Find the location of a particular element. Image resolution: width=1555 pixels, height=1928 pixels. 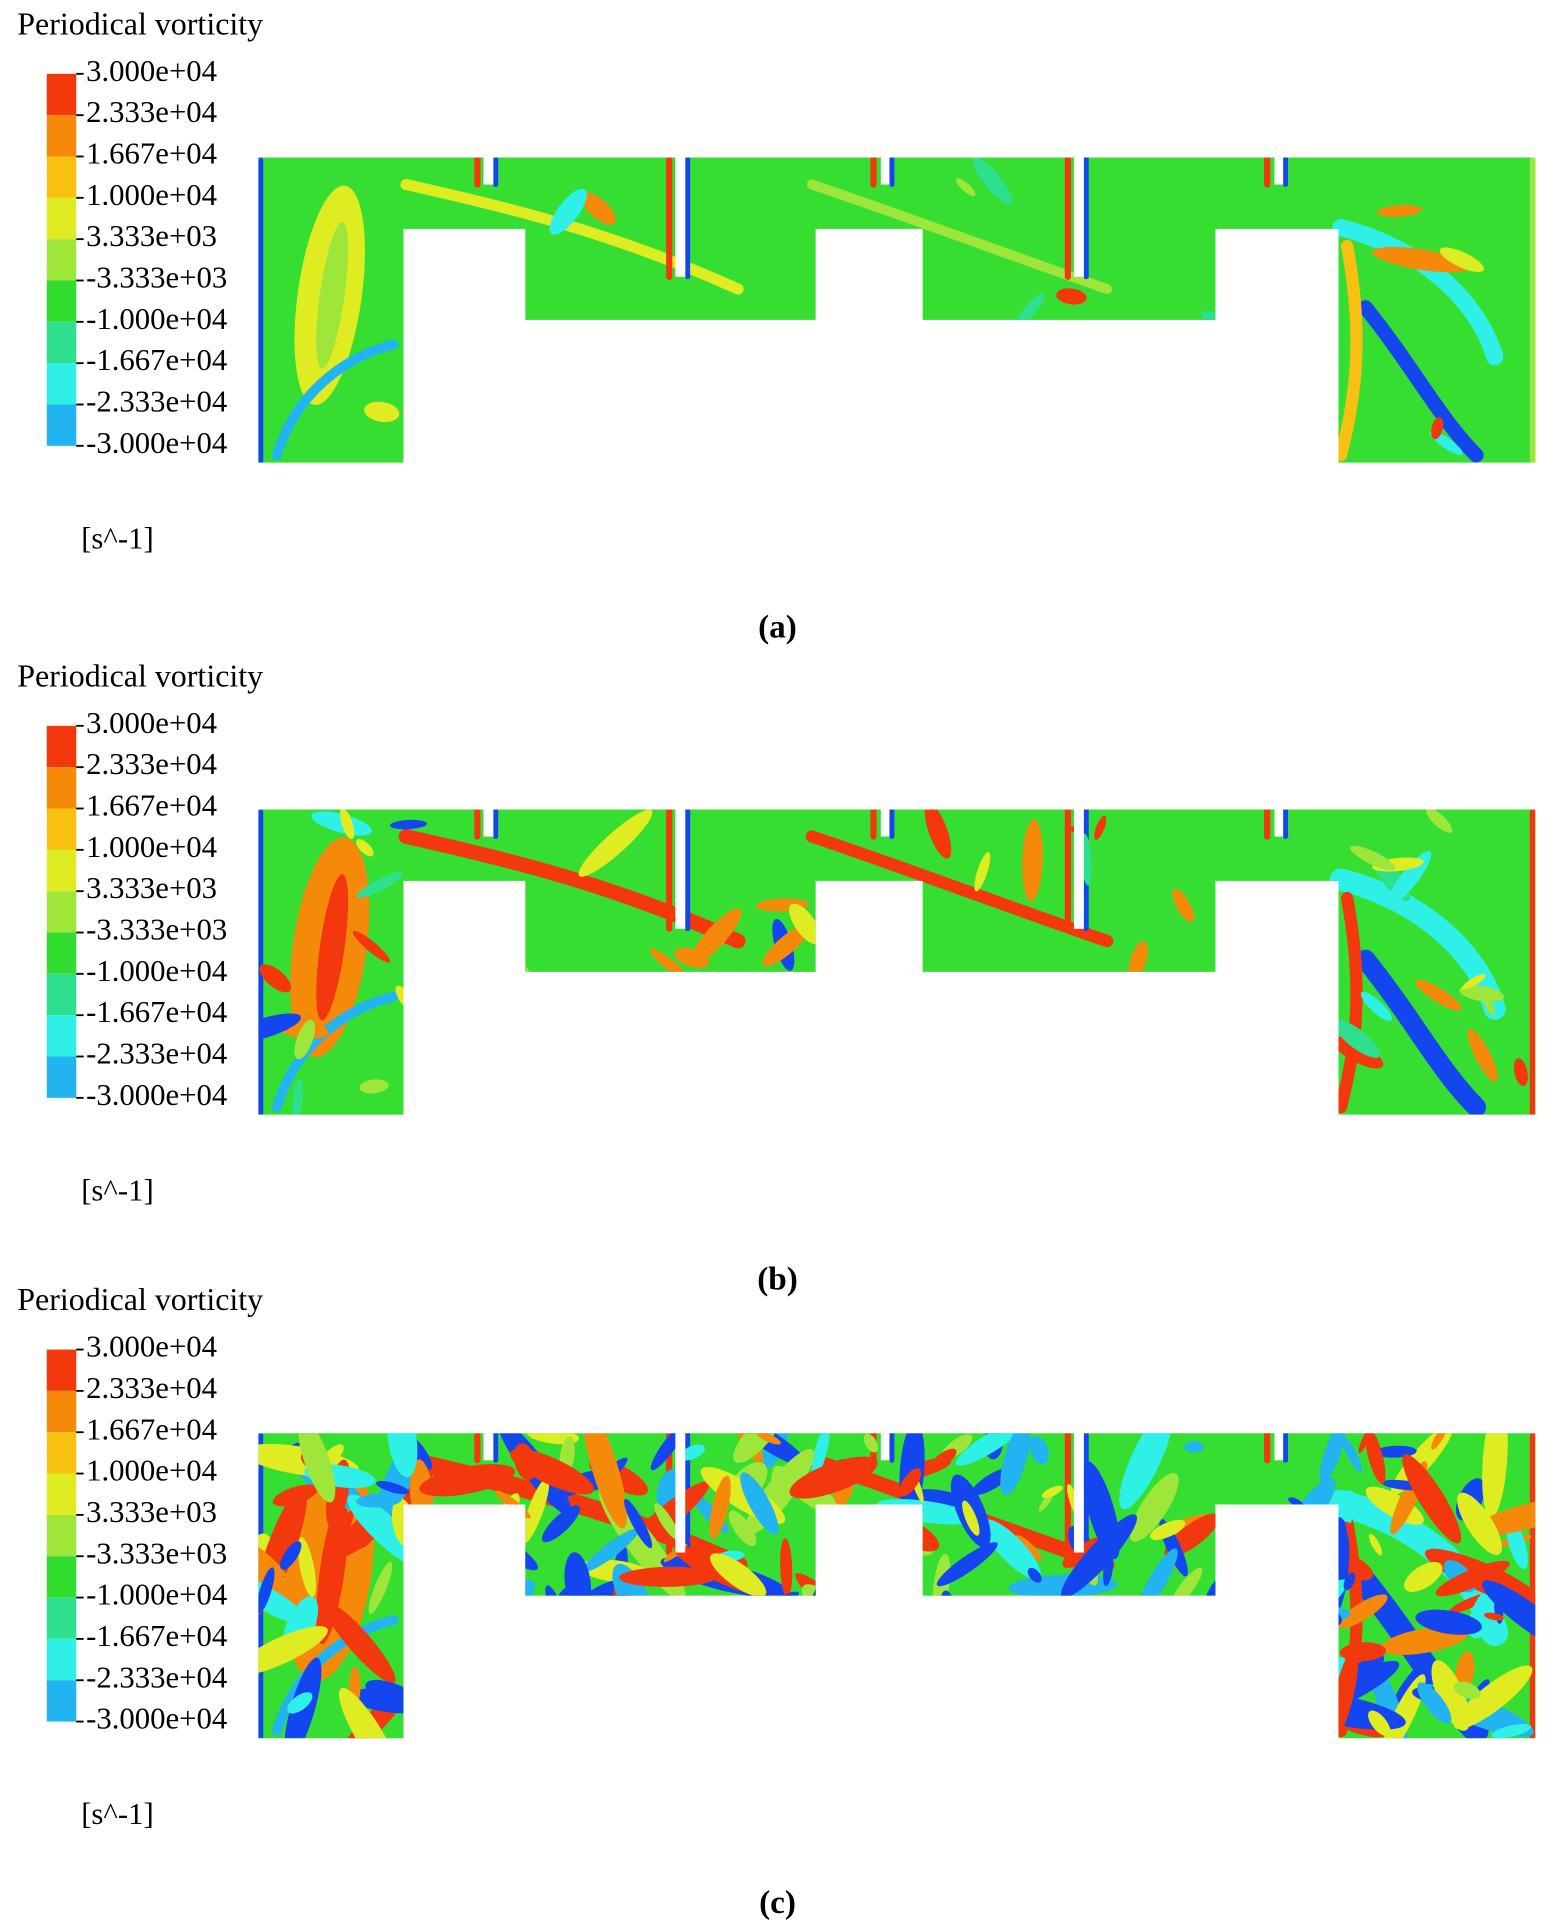

colorbar-label: -3.333e+03 is located at coordinates (156, 278).